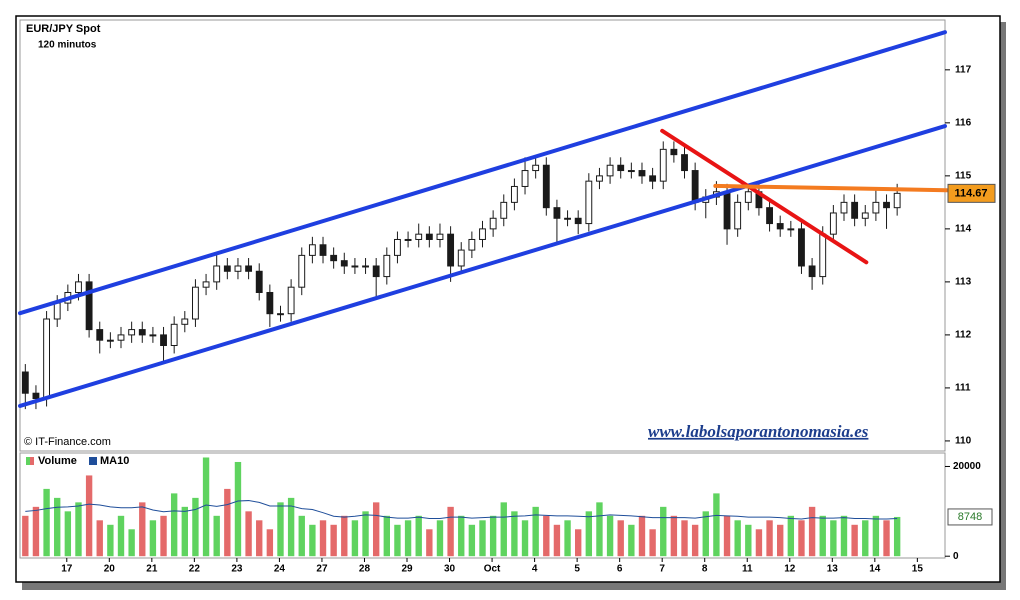 This screenshot has height=600, width=1020. I want to click on legend-label: MA10, so click(114, 461).